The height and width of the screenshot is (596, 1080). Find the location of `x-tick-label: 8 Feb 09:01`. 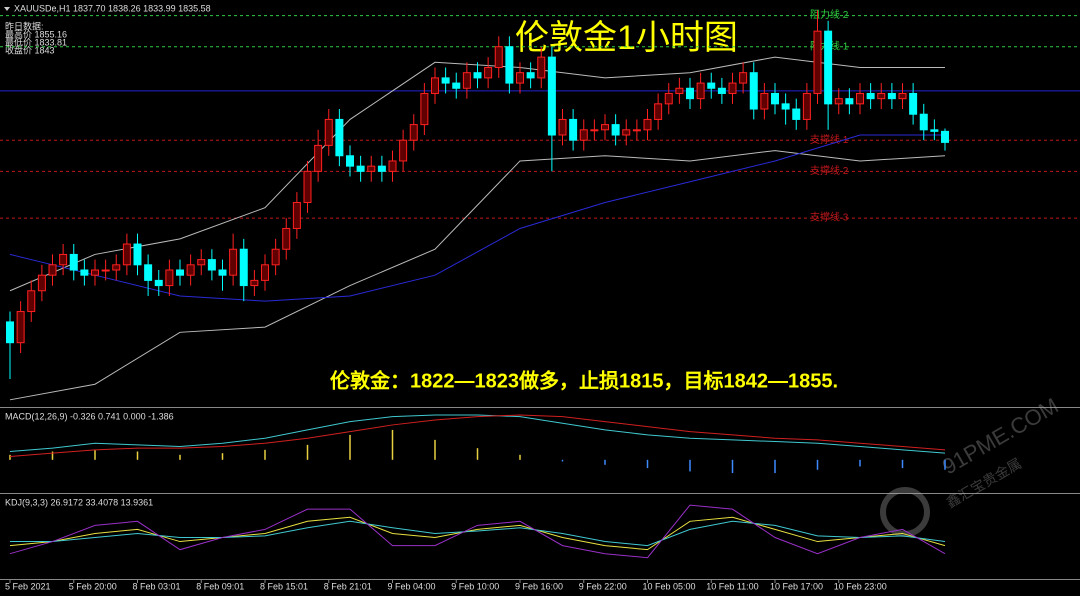

x-tick-label: 8 Feb 09:01 is located at coordinates (220, 586).